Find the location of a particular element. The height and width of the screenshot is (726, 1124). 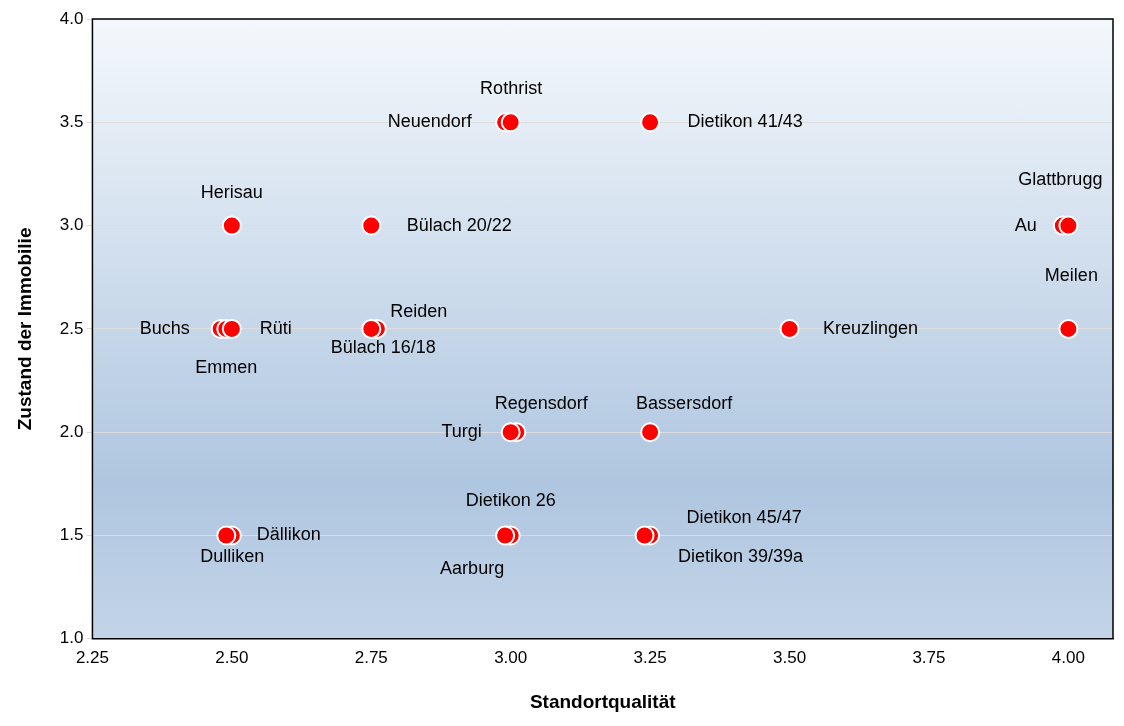

data-label: Reiden is located at coordinates (419, 310).